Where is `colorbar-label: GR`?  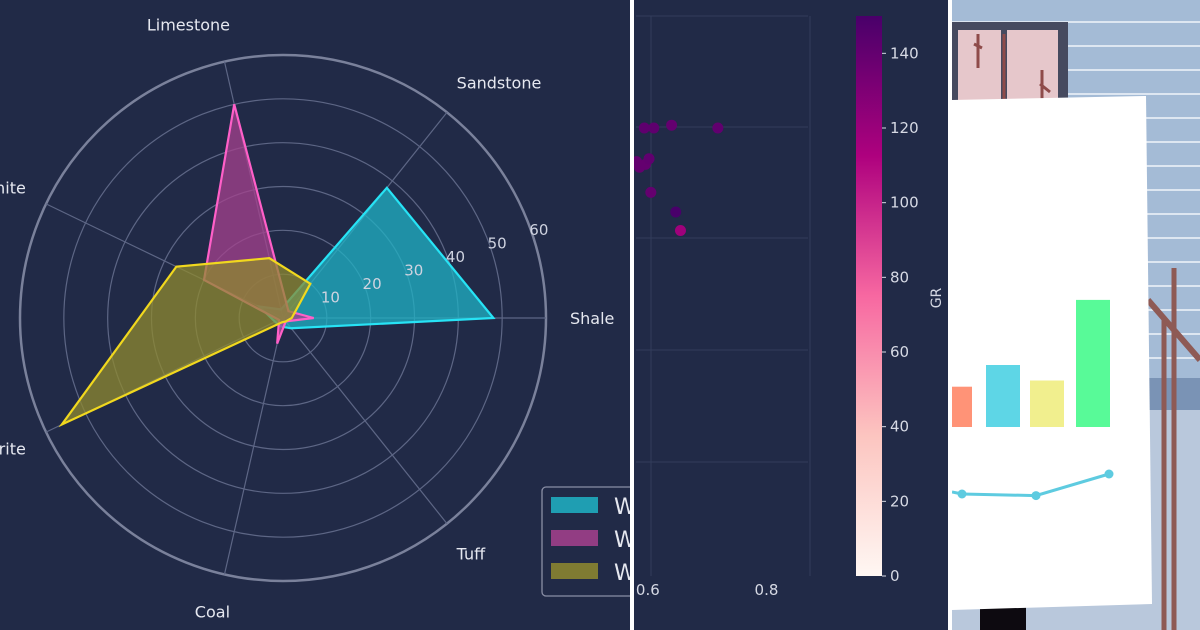
colorbar-label: GR is located at coordinates (937, 297).